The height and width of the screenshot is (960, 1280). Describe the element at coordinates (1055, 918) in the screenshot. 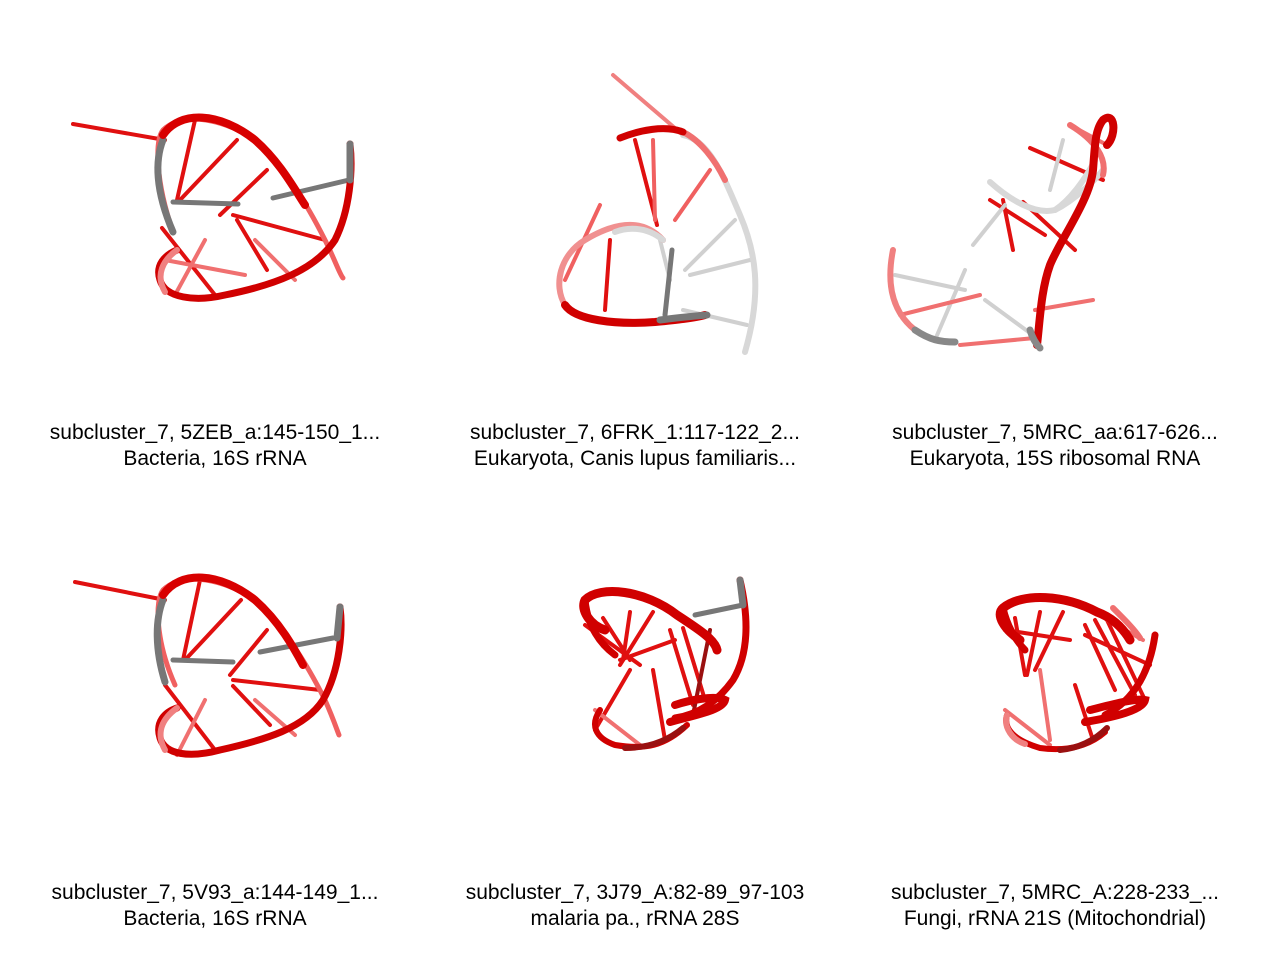

I see `caption-line-taxon: Fungi, rRNA 21S (Mitochondrial)` at that location.